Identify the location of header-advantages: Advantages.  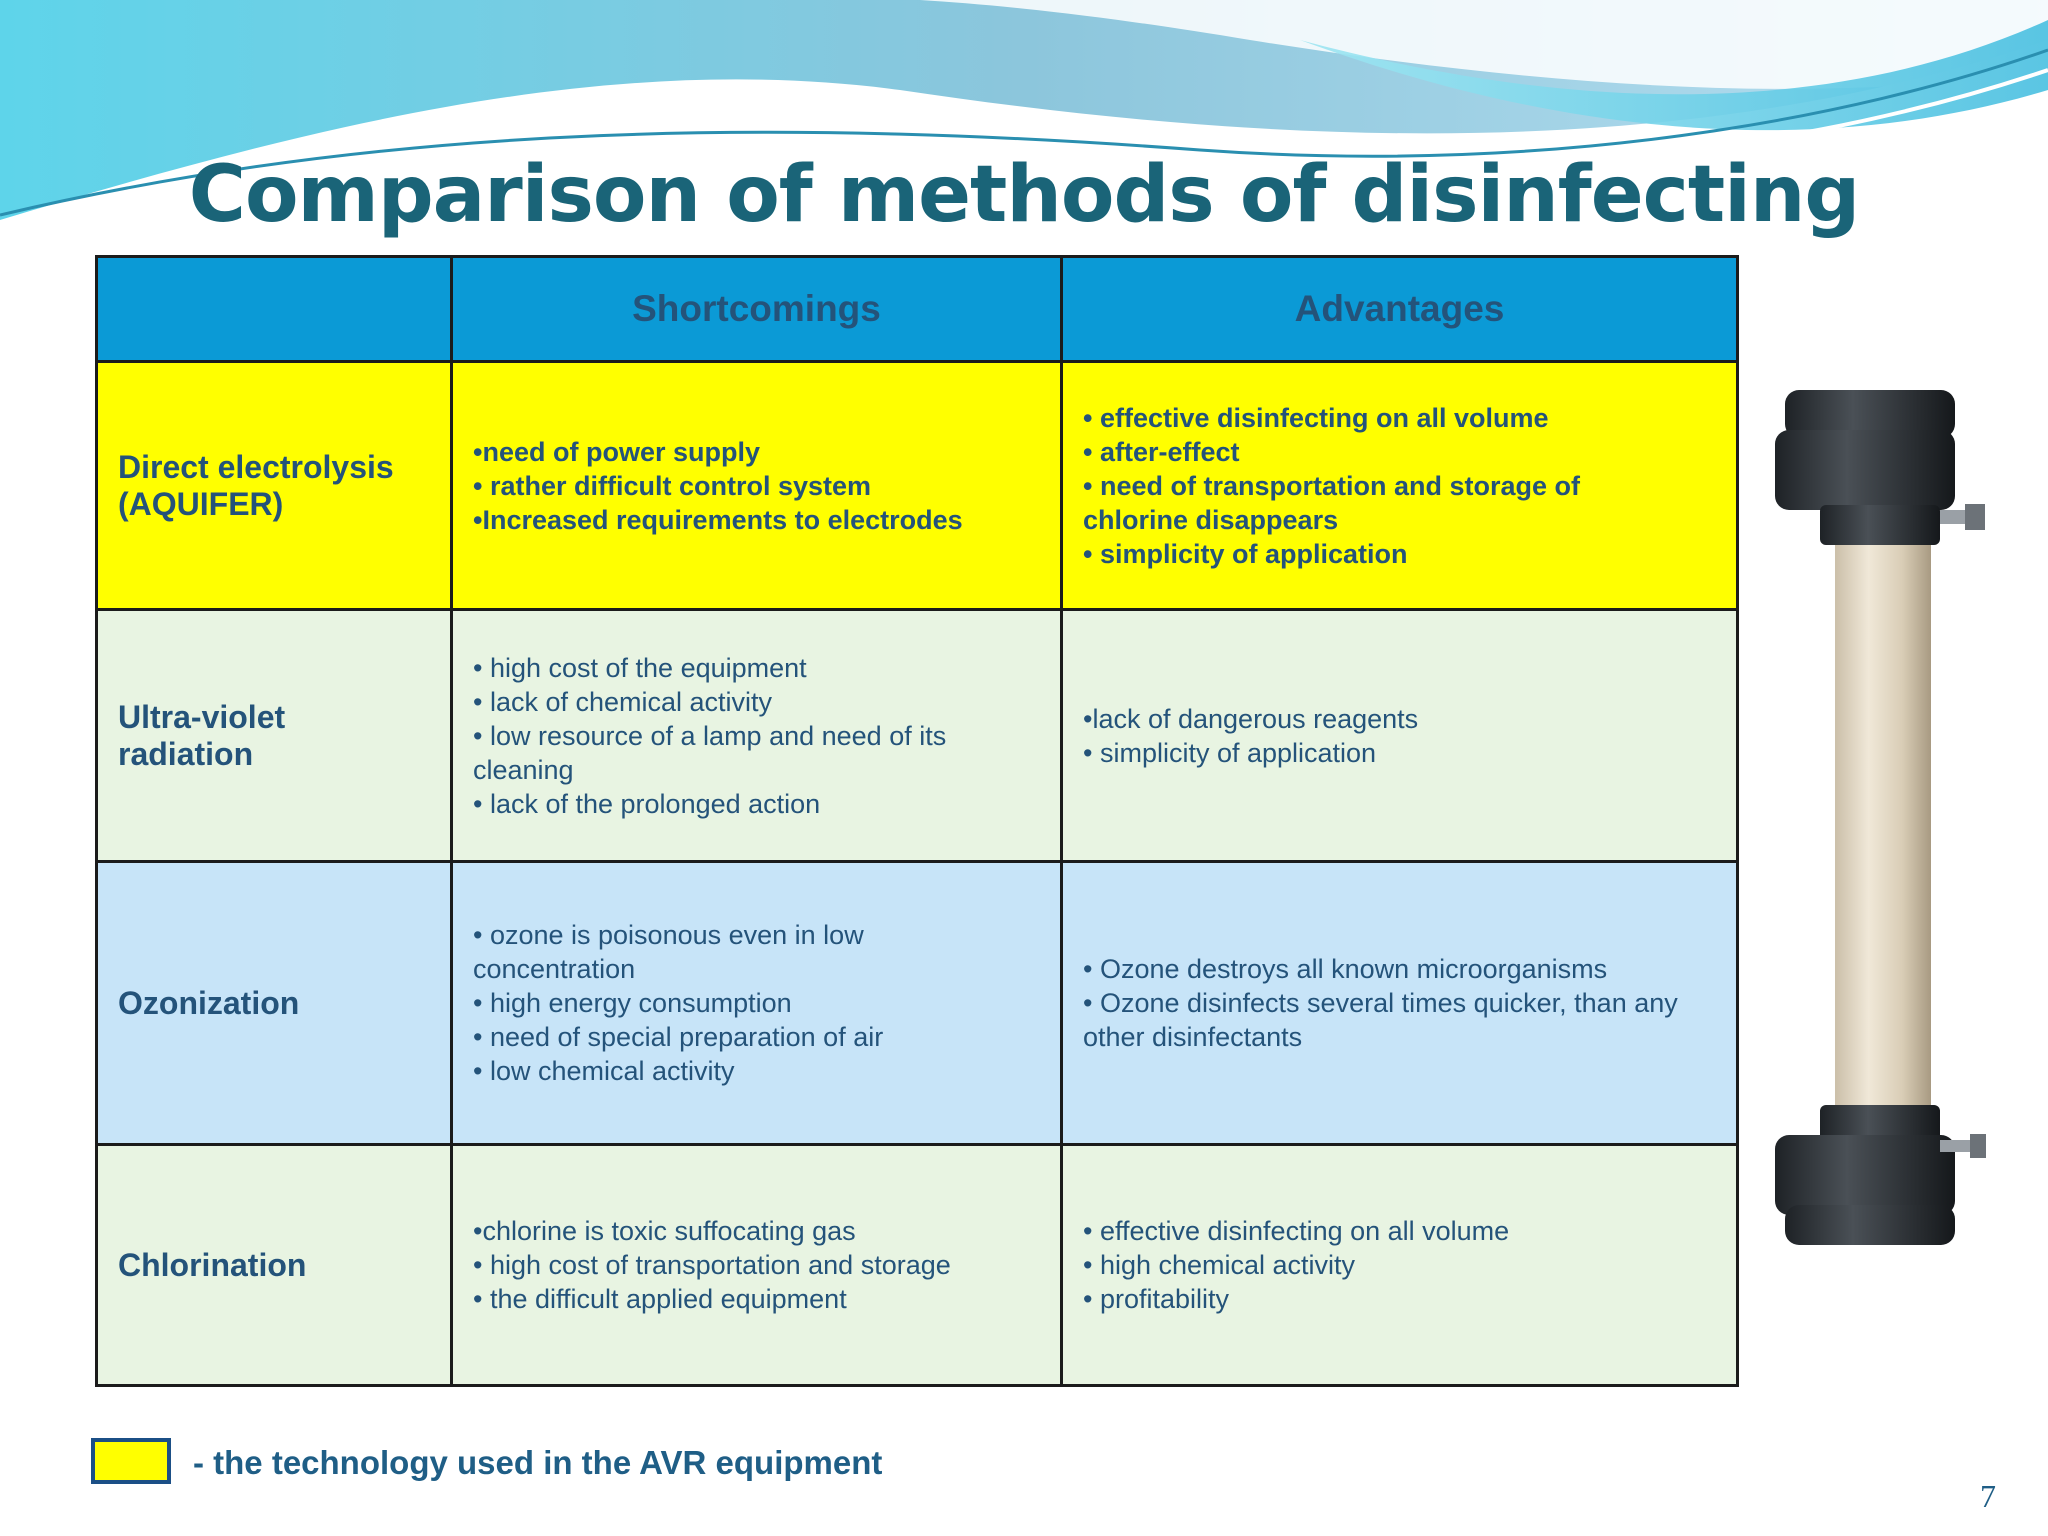
(1399, 309).